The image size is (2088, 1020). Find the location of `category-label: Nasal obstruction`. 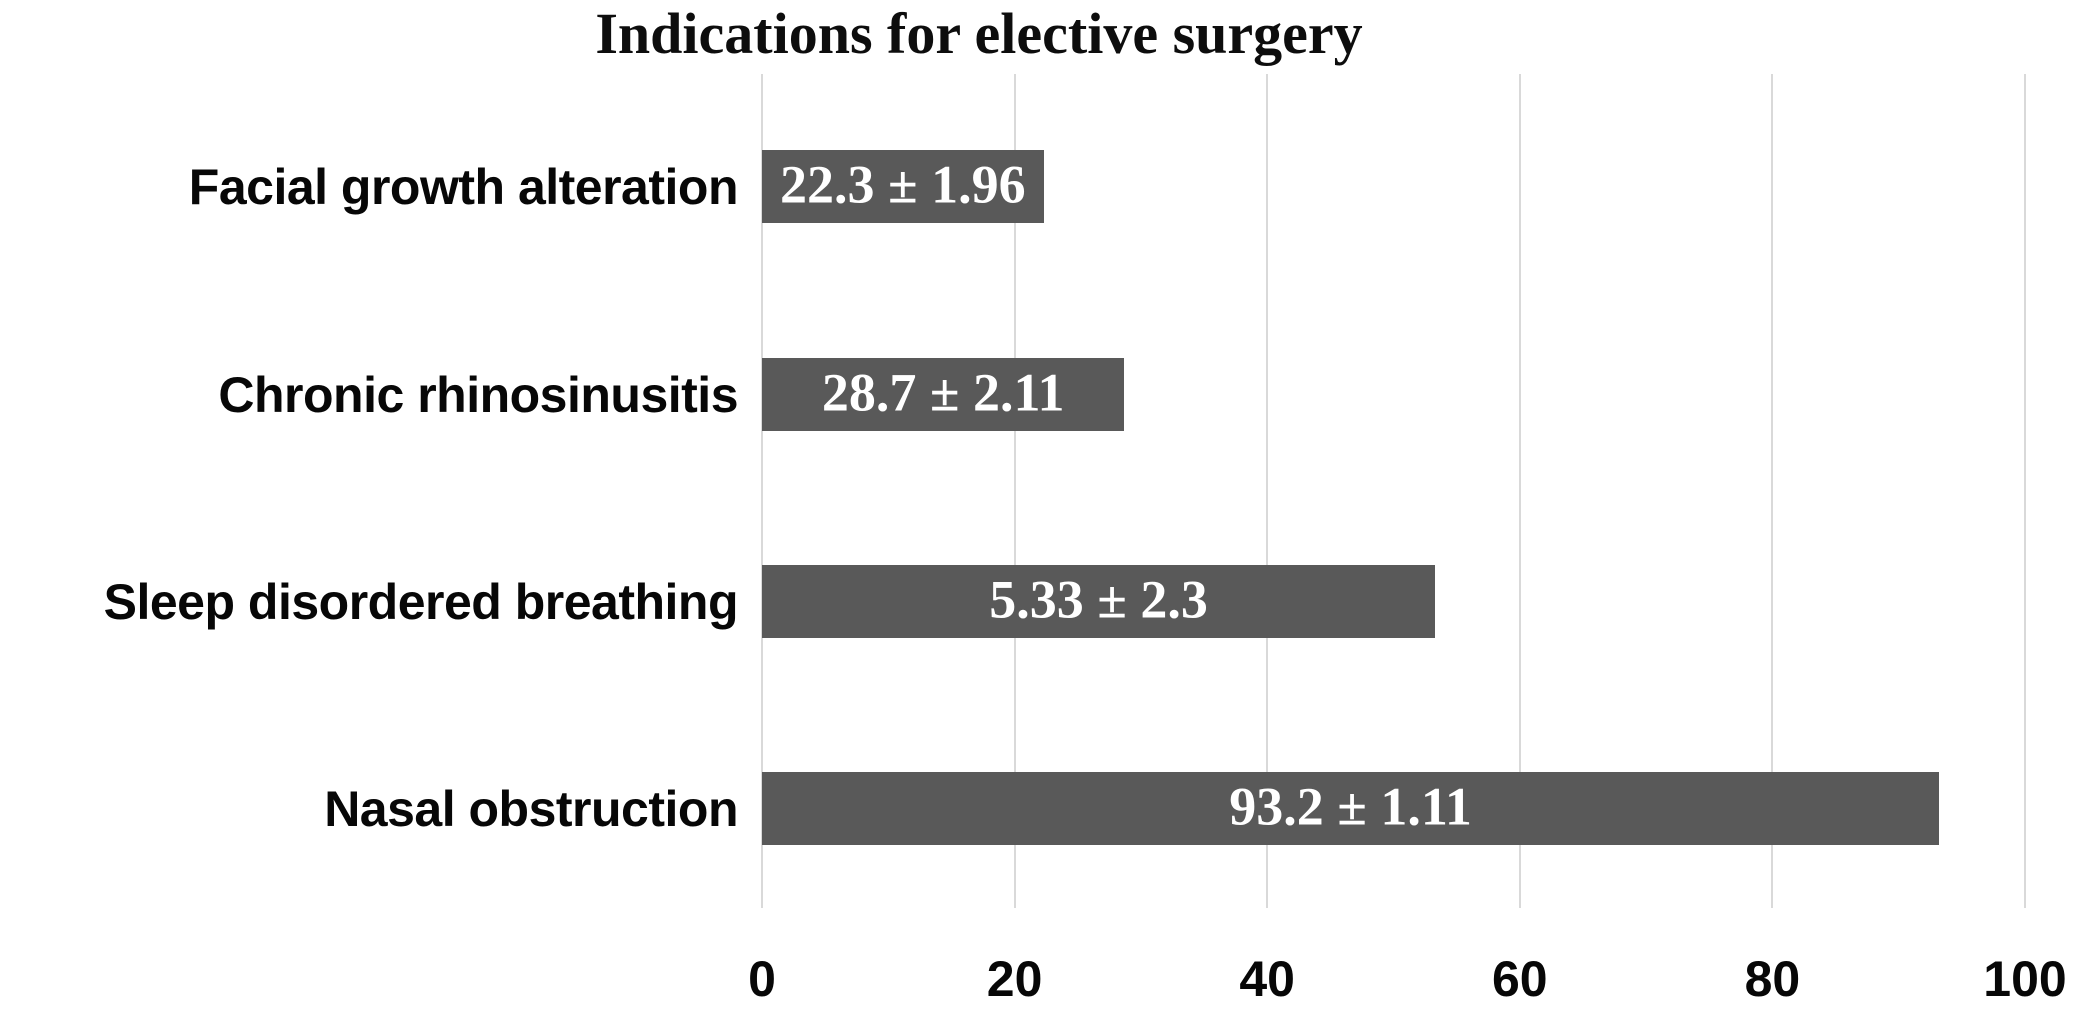

category-label: Nasal obstruction is located at coordinates (531, 808).